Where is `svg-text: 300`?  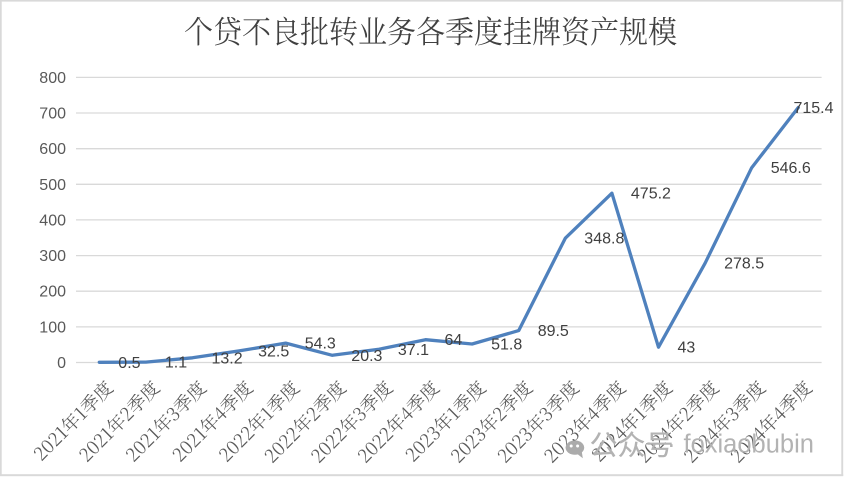 svg-text: 300 is located at coordinates (52, 256).